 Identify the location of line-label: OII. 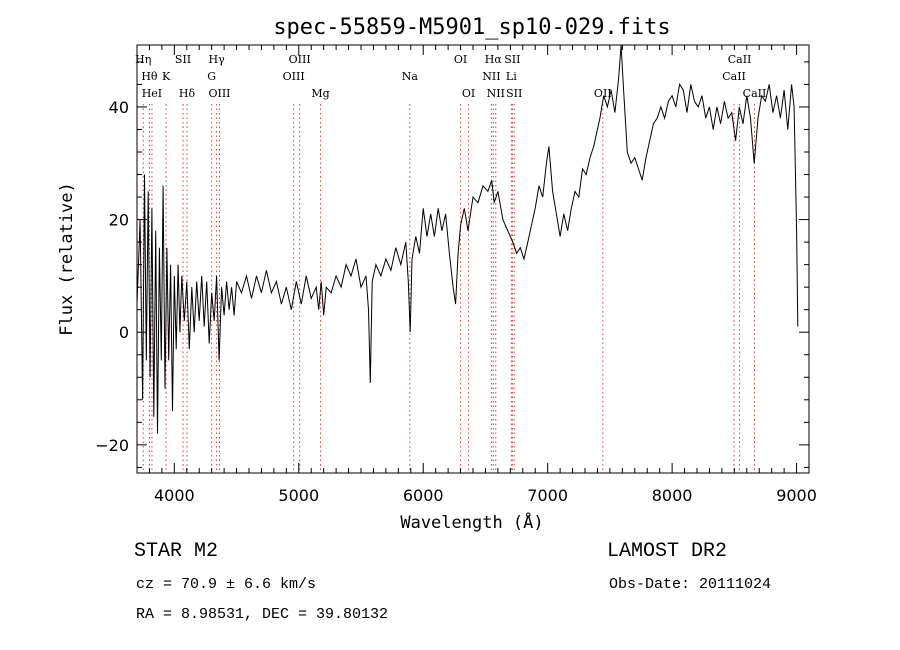
(603, 93).